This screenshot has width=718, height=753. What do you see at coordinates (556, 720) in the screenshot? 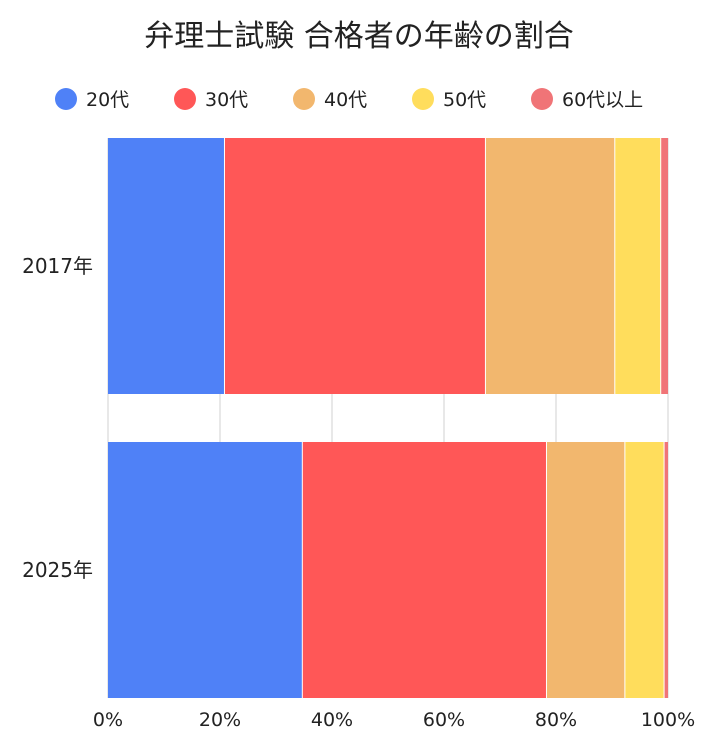
I see `x-tick-label: 80%` at bounding box center [556, 720].